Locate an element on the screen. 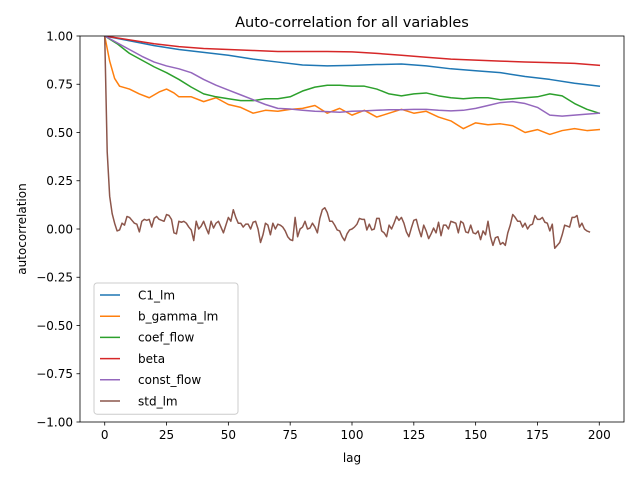 This screenshot has width=640, height=480. x-tick-label: 175 is located at coordinates (537, 435).